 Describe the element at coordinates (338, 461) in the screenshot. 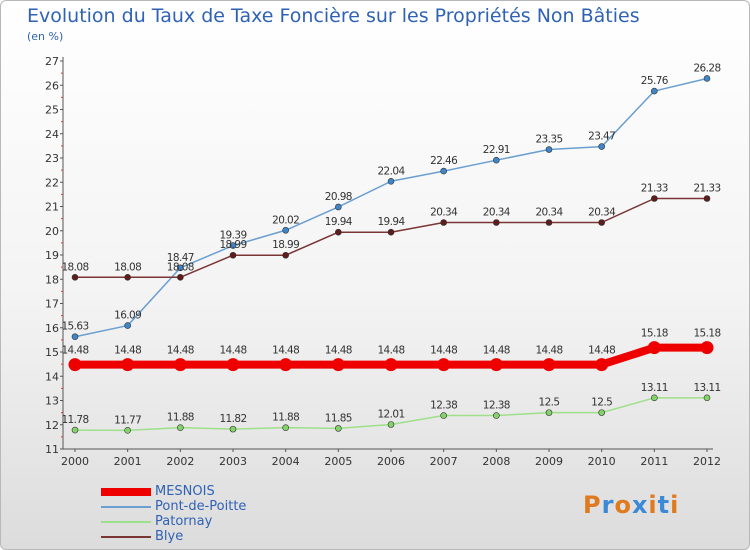

I see `x-tick-label: 2005` at that location.